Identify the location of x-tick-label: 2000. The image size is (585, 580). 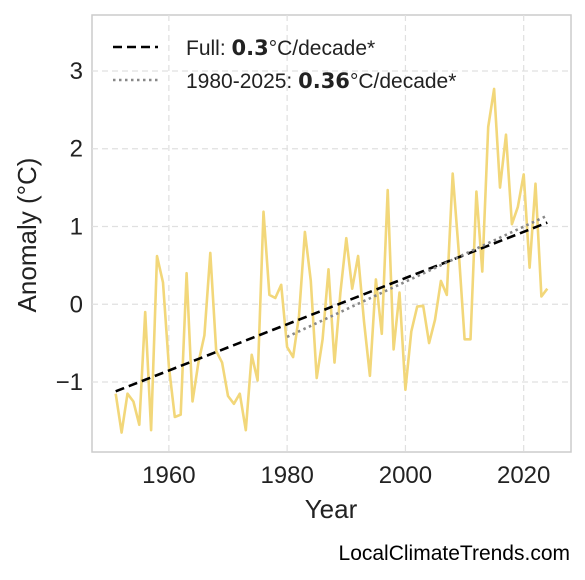
(405, 475).